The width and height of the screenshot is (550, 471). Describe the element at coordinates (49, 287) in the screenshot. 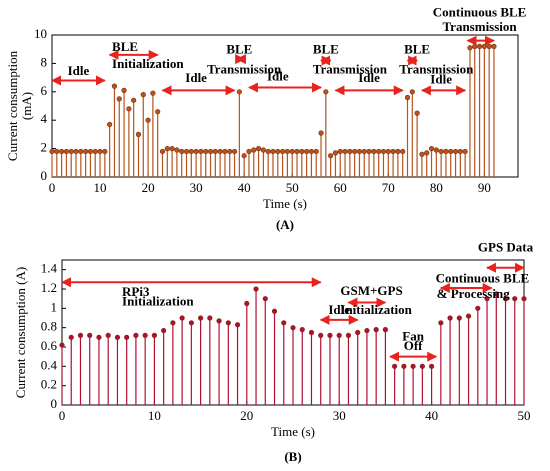

I see `y-tick-label: 1.2` at that location.